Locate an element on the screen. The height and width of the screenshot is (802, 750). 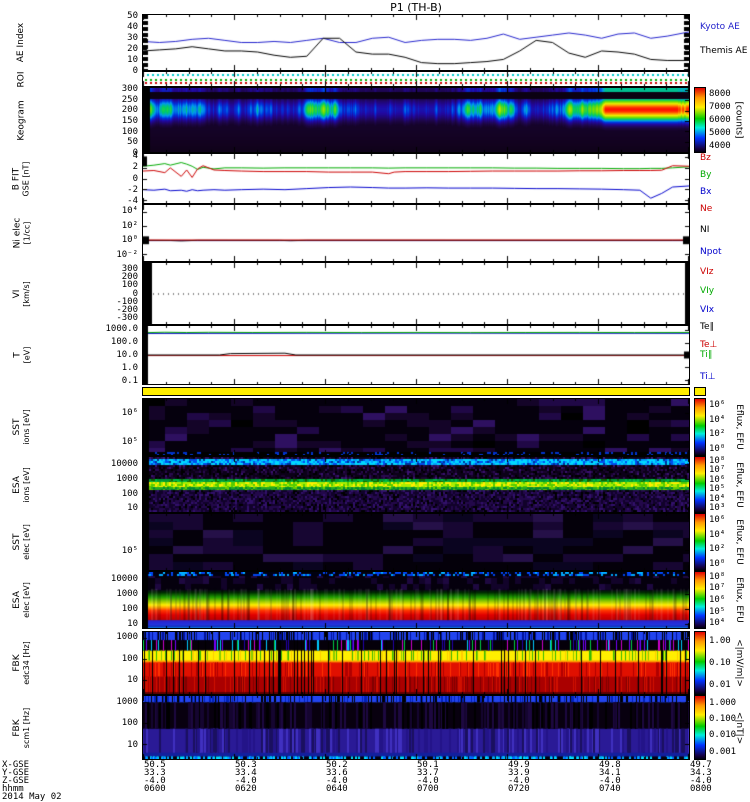
sst-ions-axis-title: SST ions [eV] is located at coordinates (21, 427).